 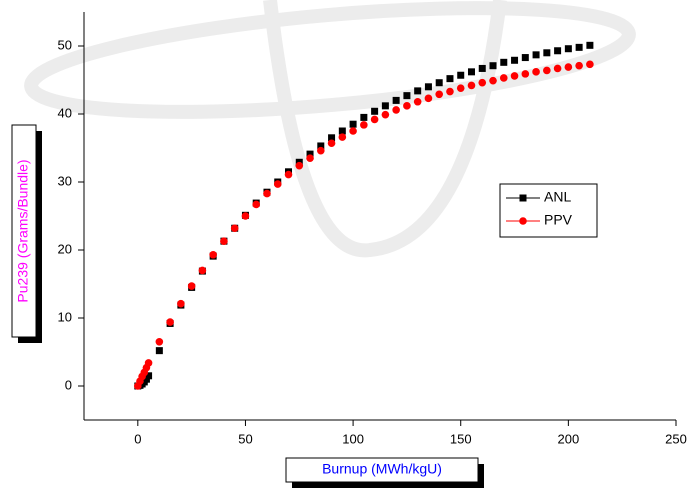 What do you see at coordinates (548, 210) in the screenshot?
I see `legend-box` at bounding box center [548, 210].